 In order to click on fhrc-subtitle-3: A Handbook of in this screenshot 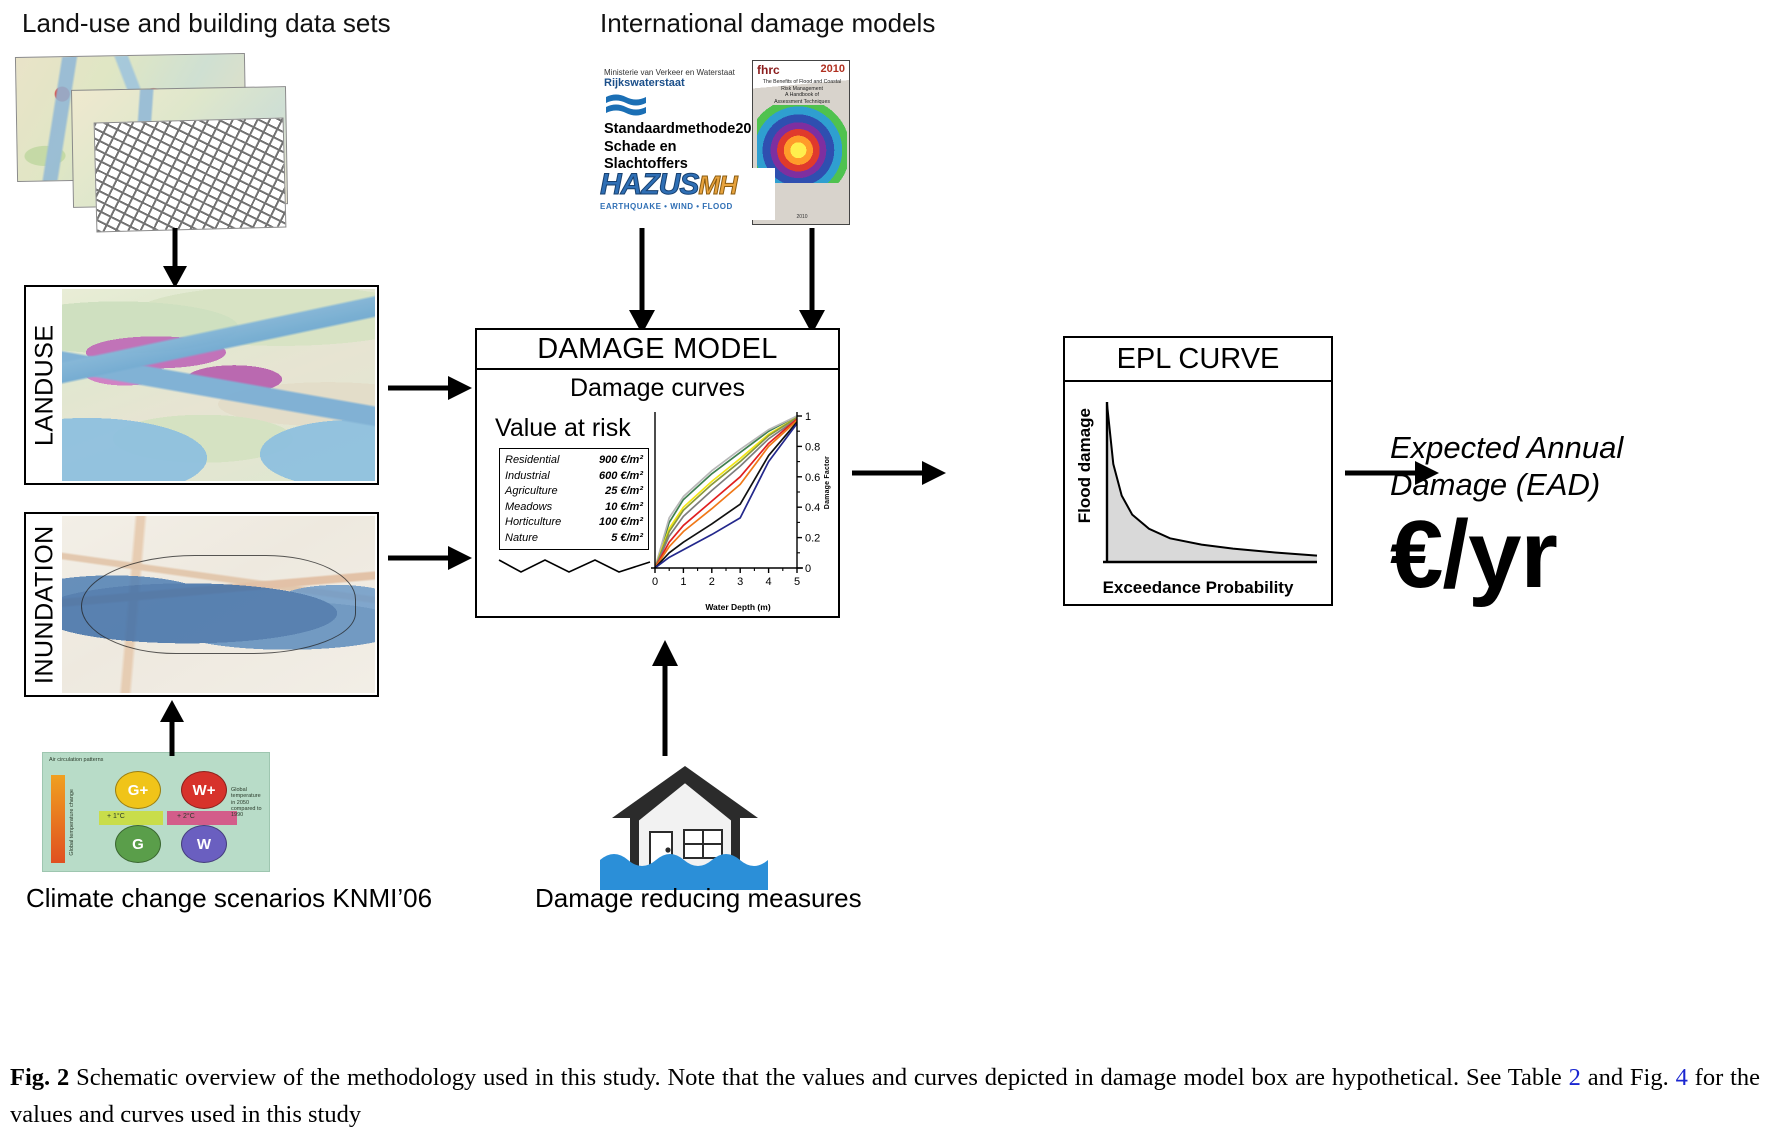, I will do `click(802, 95)`.